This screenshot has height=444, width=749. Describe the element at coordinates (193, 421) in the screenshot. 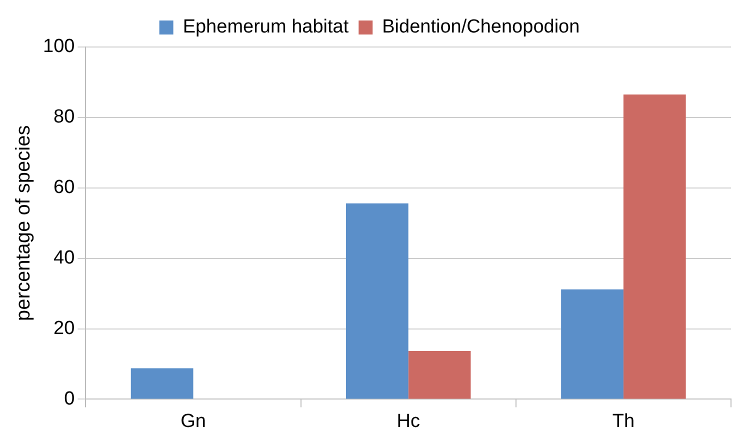

I see `x-tick-label: Gn` at that location.